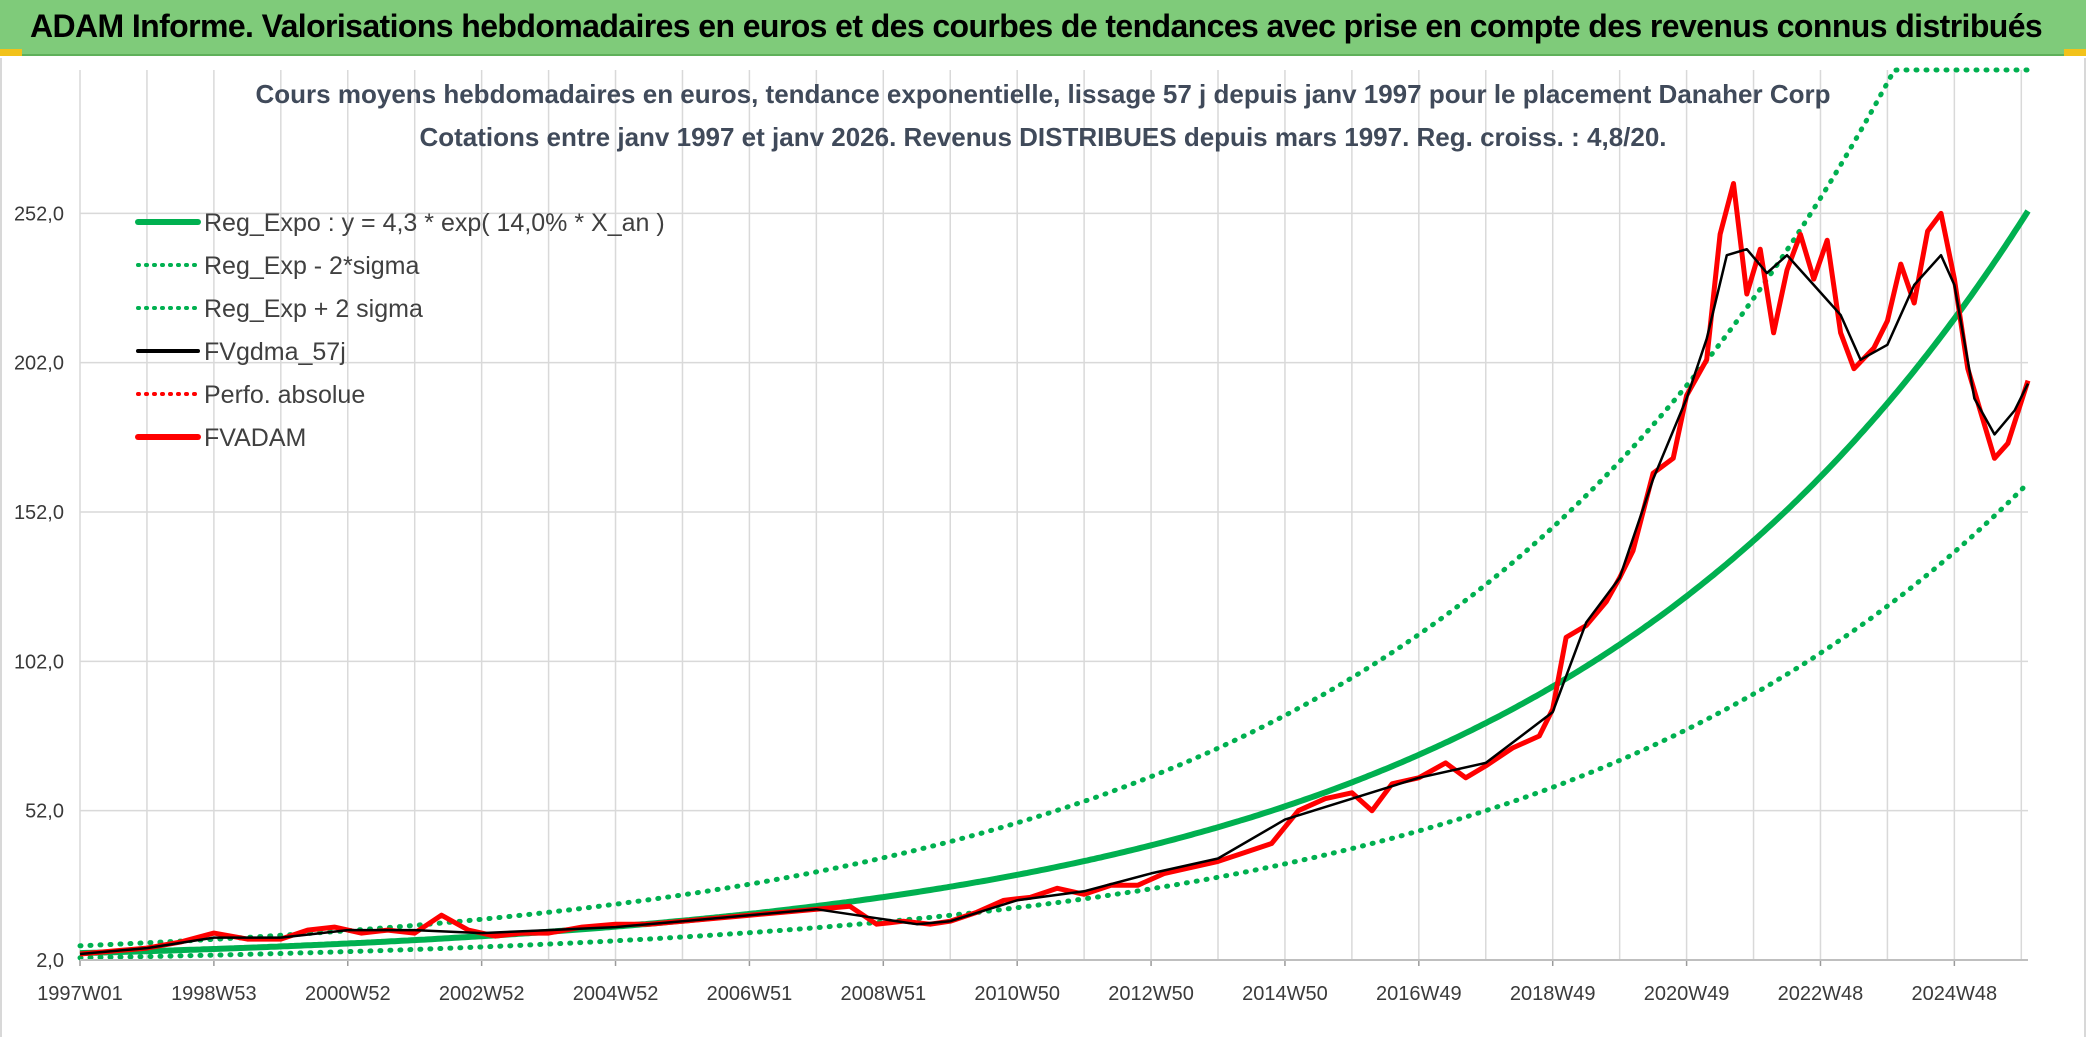  What do you see at coordinates (311, 266) in the screenshot?
I see `legend-label: Reg_Exp - 2*sigma` at bounding box center [311, 266].